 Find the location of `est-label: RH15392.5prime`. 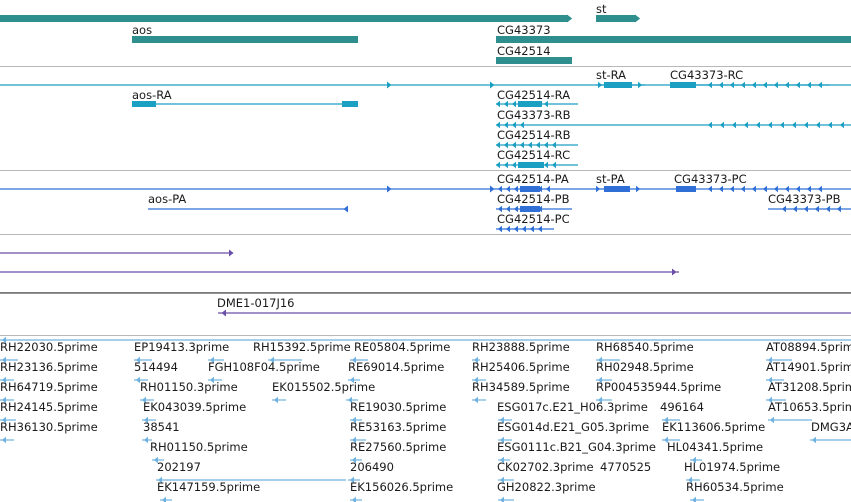

est-label: RH15392.5prime is located at coordinates (302, 347).